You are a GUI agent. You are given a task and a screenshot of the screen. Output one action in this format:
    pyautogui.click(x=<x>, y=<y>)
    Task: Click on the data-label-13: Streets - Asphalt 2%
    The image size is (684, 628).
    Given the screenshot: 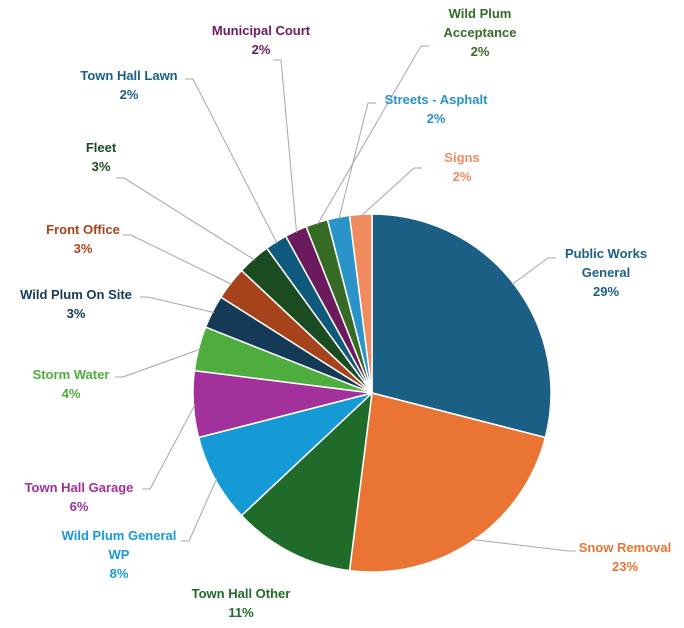 What is the action you would take?
    pyautogui.click(x=436, y=109)
    